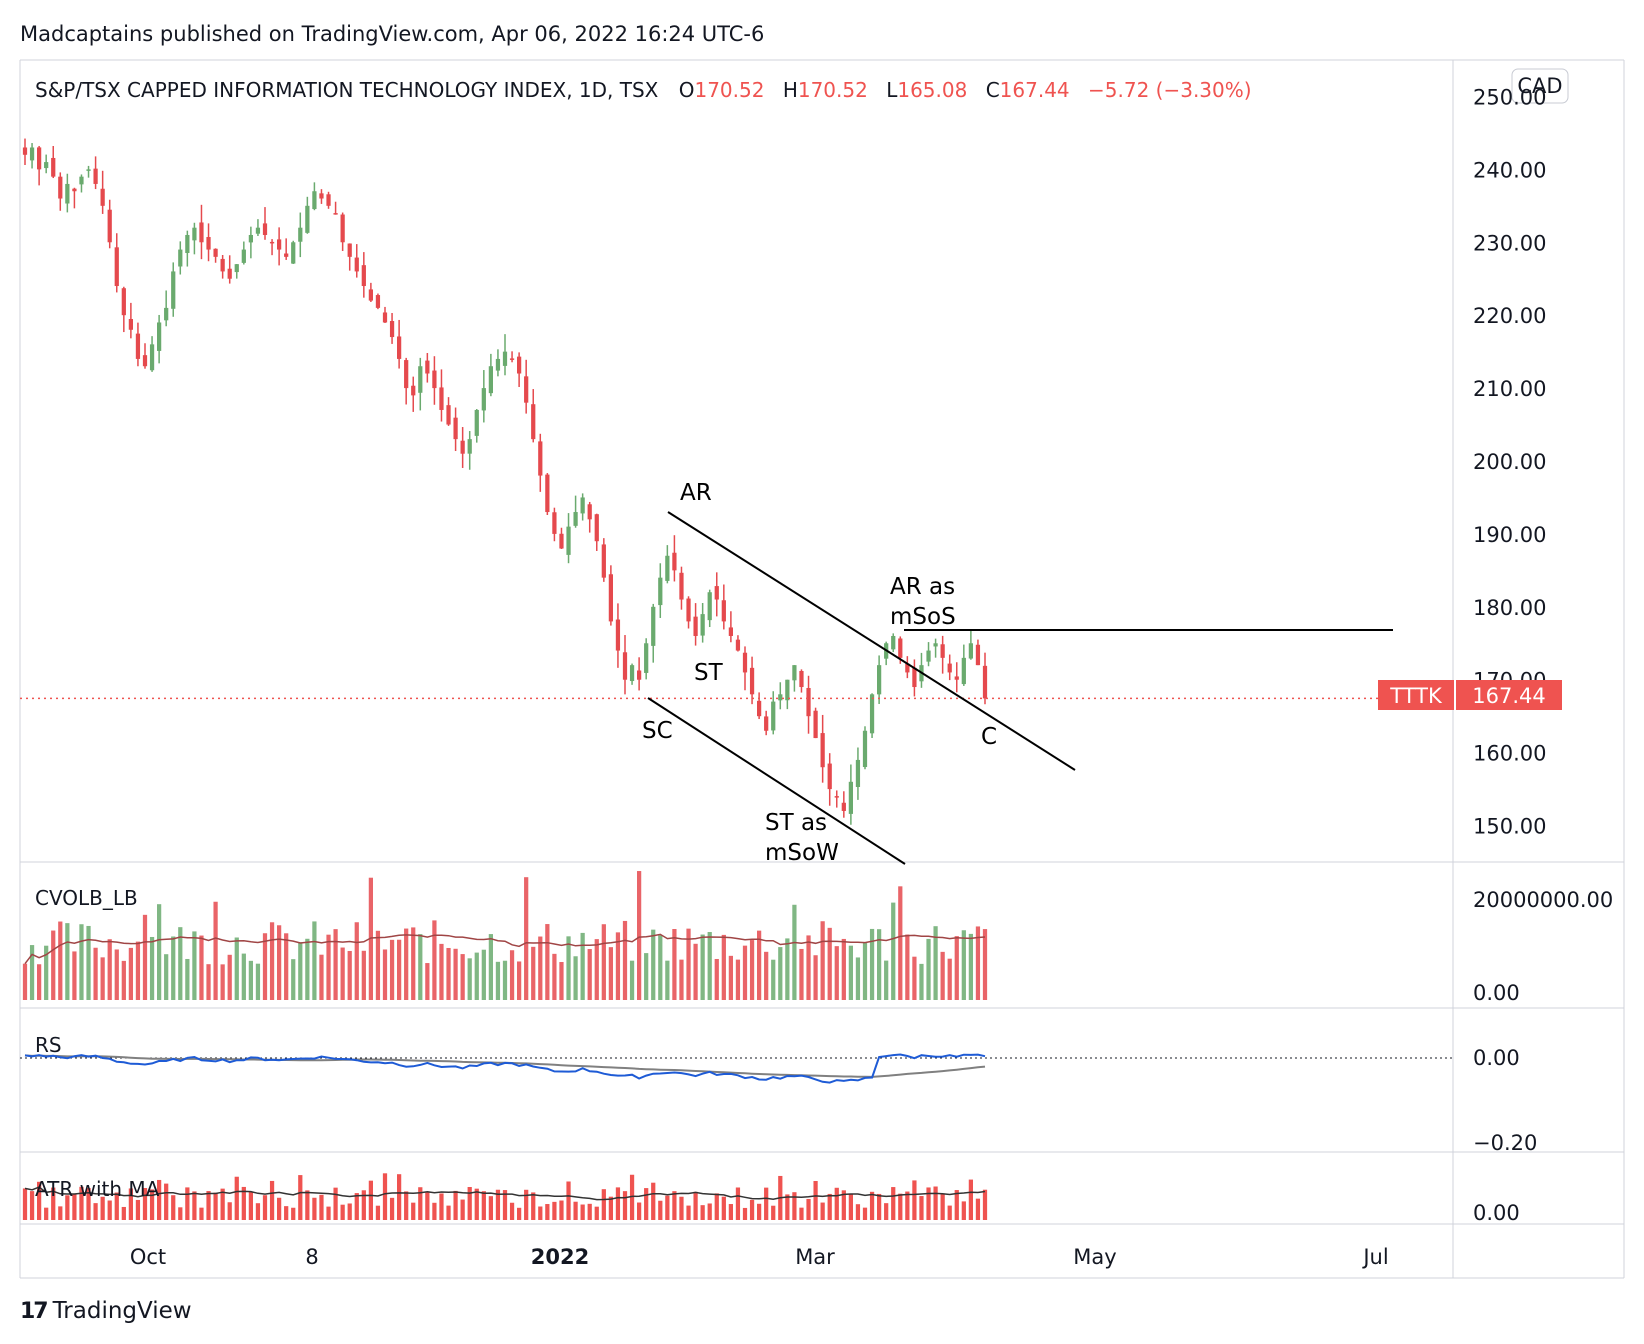 The height and width of the screenshot is (1344, 1644). Describe the element at coordinates (1094, 1257) in the screenshot. I see `time-tick-label: May` at that location.